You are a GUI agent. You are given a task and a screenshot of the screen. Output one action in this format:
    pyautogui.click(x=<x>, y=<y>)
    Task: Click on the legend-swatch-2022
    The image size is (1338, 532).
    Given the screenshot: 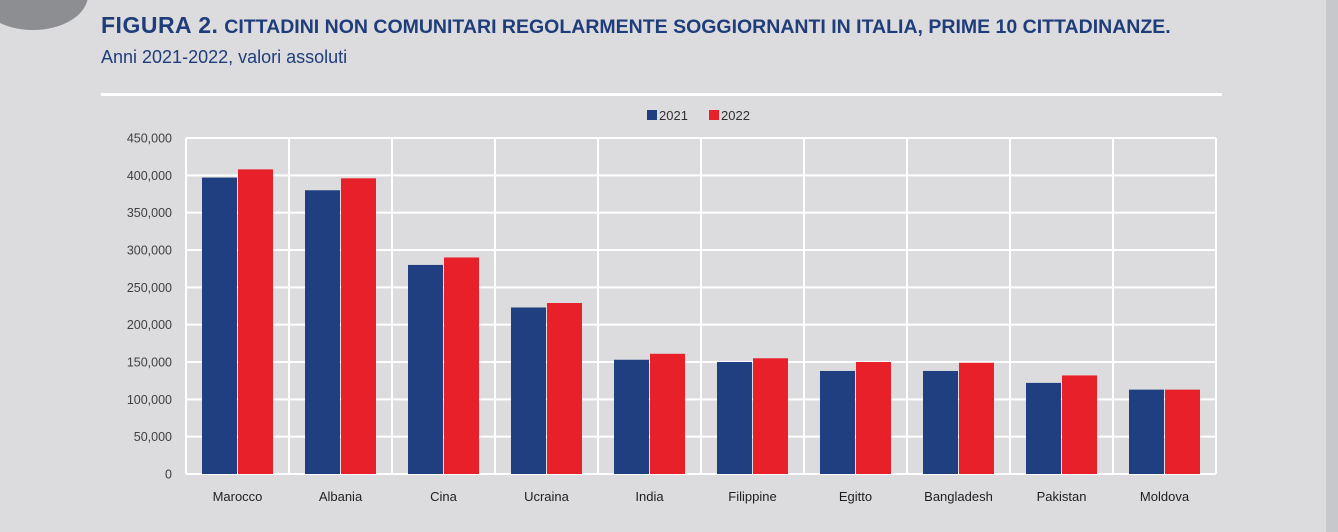 What is the action you would take?
    pyautogui.click(x=714, y=115)
    